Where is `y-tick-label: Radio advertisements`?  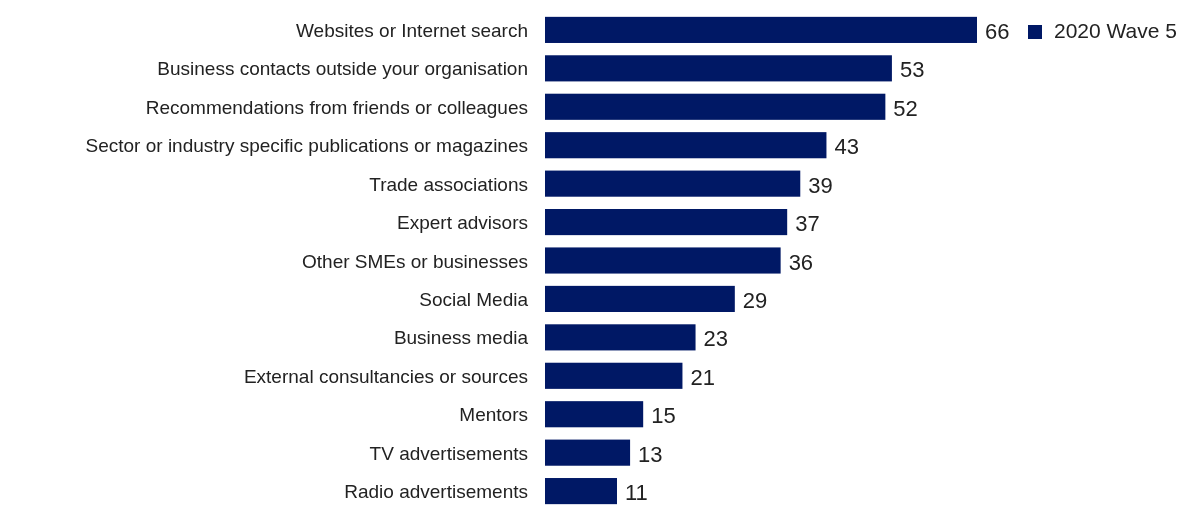
y-tick-label: Radio advertisements is located at coordinates (436, 492).